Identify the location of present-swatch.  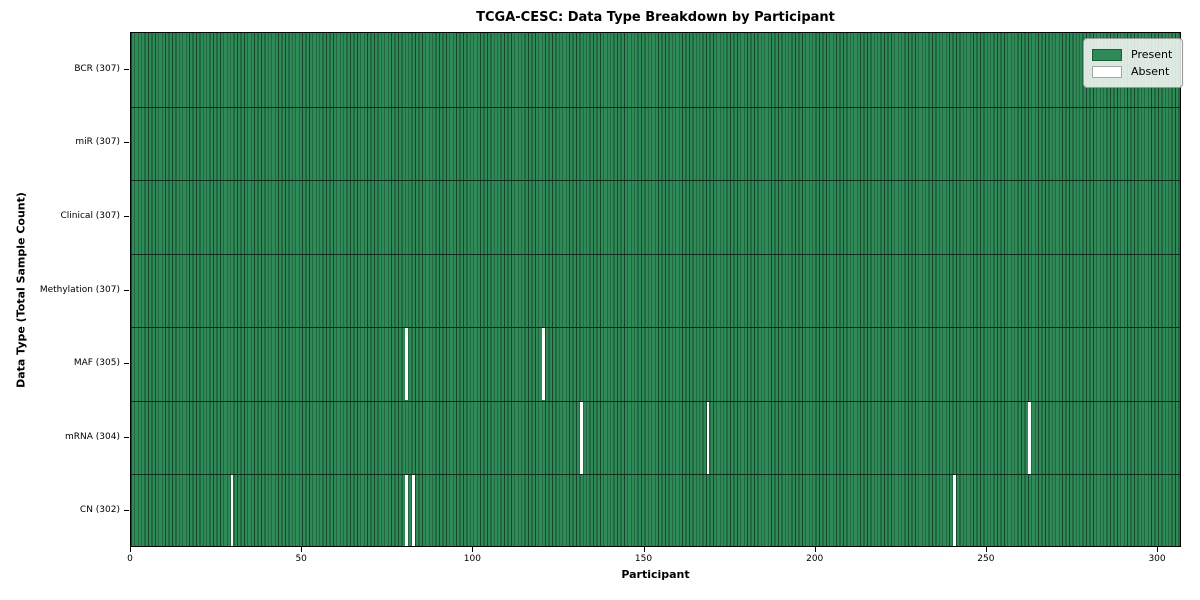
(1107, 54).